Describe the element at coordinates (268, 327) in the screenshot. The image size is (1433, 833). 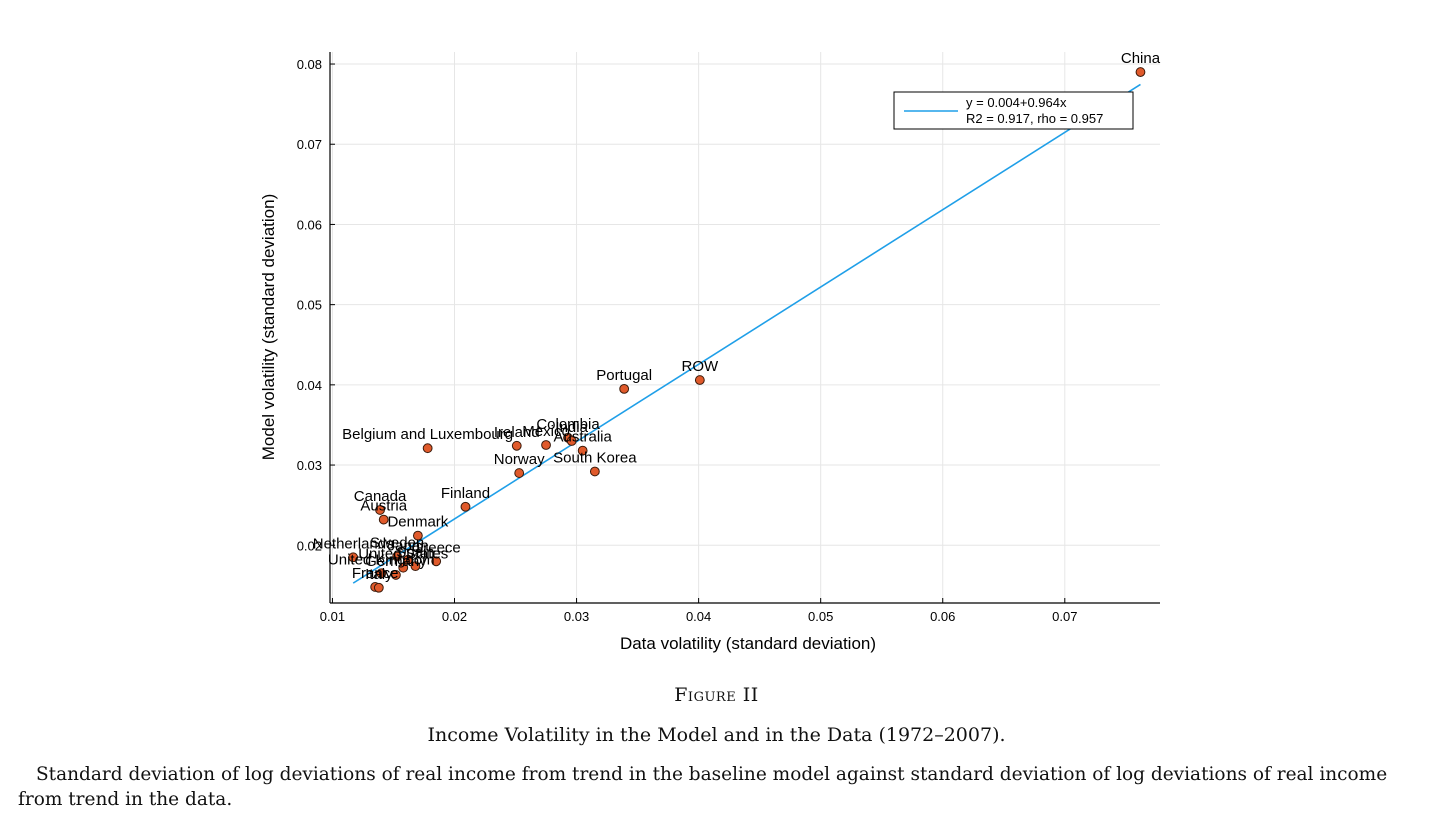
I see `y-axis-title: Model volatility (standard deviation)` at that location.